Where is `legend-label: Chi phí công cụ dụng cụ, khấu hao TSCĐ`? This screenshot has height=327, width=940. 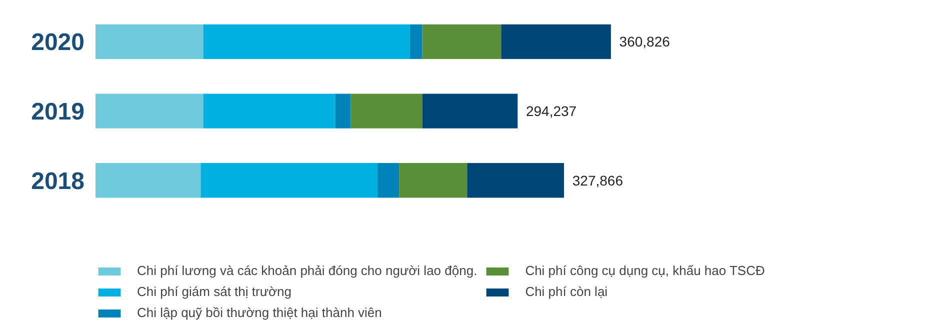
legend-label: Chi phí công cụ dụng cụ, khấu hao TSCĐ is located at coordinates (645, 270).